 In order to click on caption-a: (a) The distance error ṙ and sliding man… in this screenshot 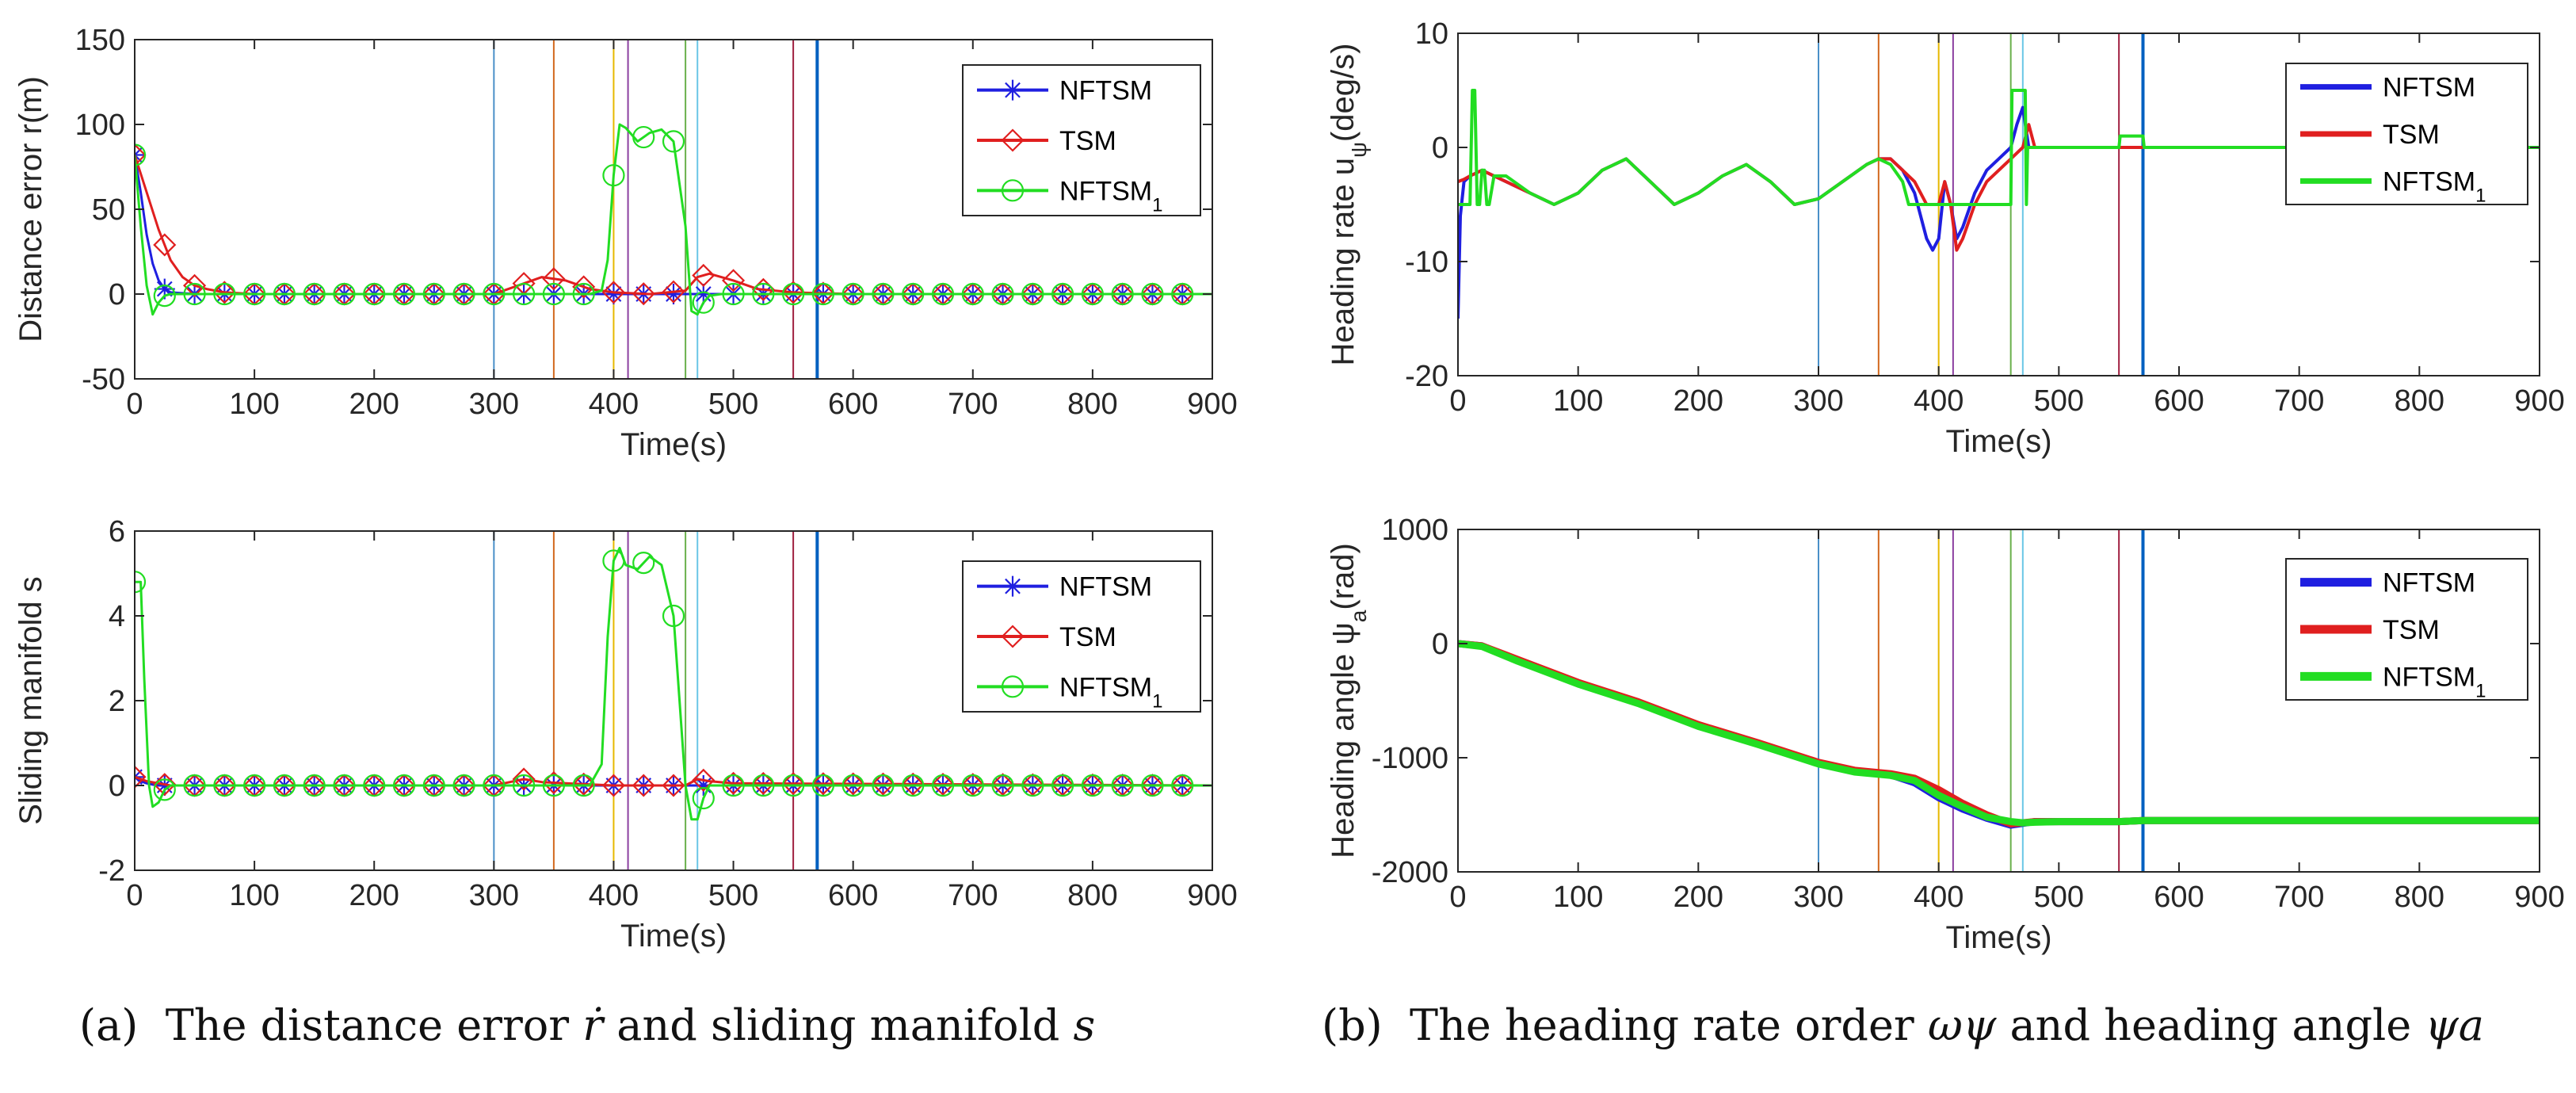, I will do `click(587, 1025)`.